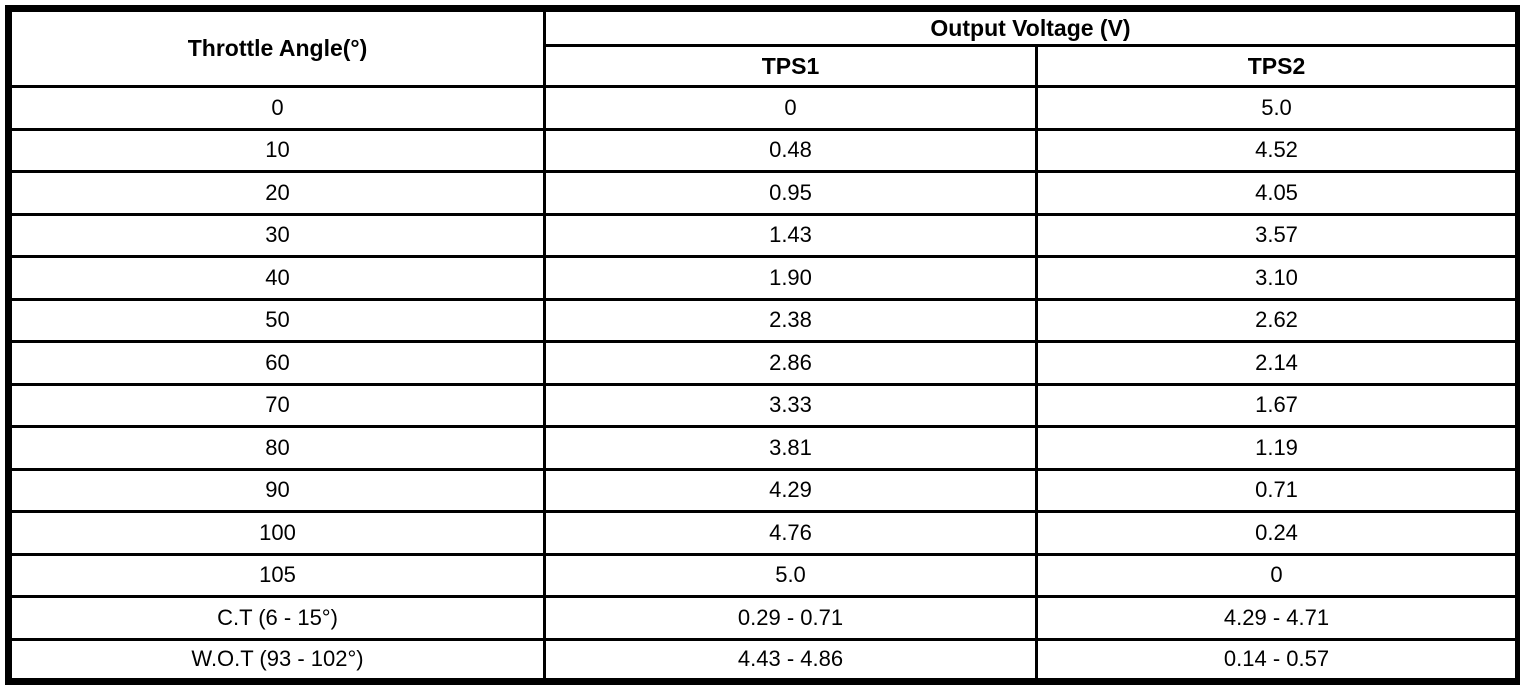  I want to click on table-row: 100 4.76 0.24, so click(763, 533).